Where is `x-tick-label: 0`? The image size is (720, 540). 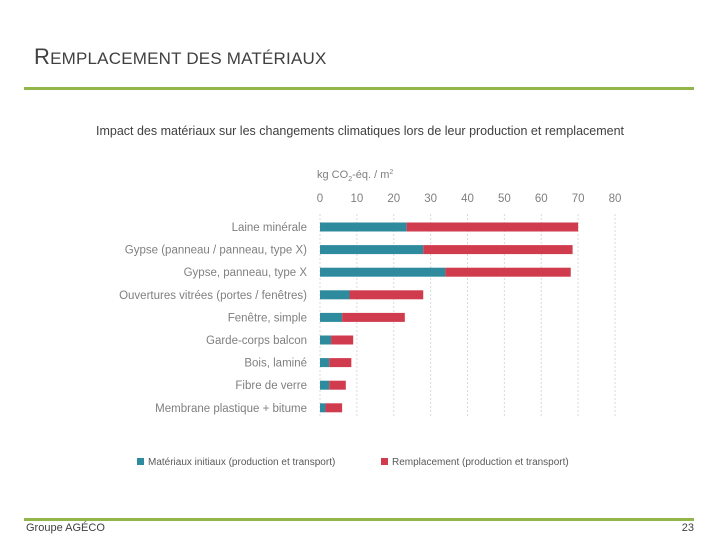 x-tick-label: 0 is located at coordinates (320, 199).